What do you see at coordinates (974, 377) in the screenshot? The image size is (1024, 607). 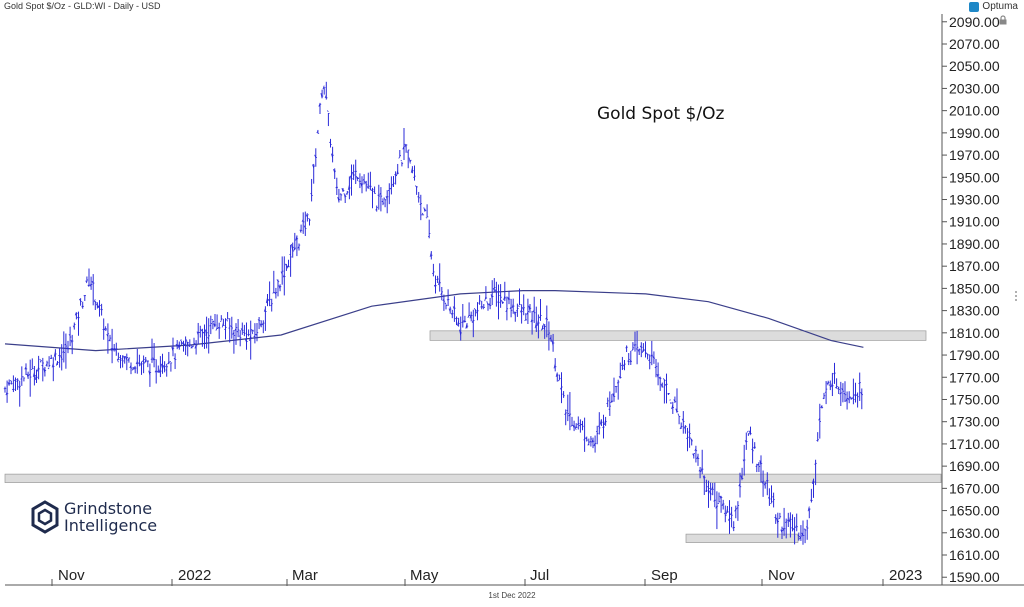 I see `y-tick-label: 1770.00` at bounding box center [974, 377].